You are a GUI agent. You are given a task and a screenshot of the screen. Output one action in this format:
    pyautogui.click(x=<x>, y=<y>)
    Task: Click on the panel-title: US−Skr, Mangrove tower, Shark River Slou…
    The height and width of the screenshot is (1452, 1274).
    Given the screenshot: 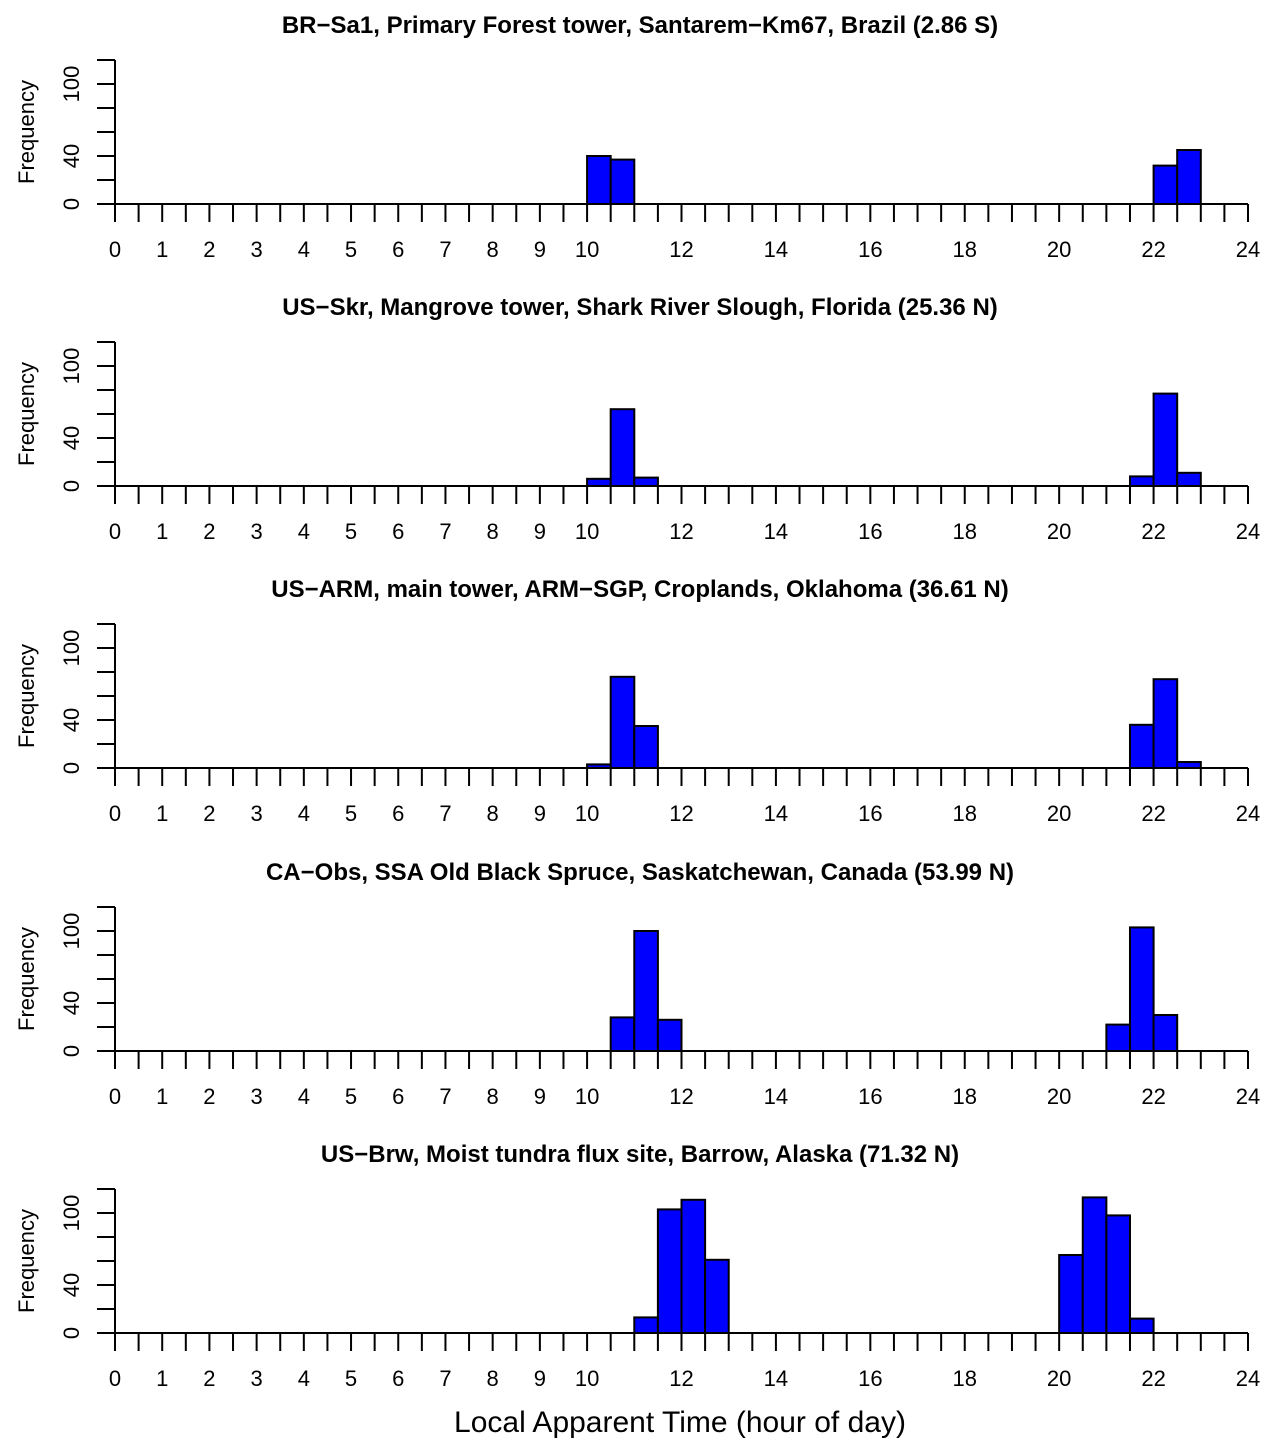 What is the action you would take?
    pyautogui.click(x=640, y=307)
    